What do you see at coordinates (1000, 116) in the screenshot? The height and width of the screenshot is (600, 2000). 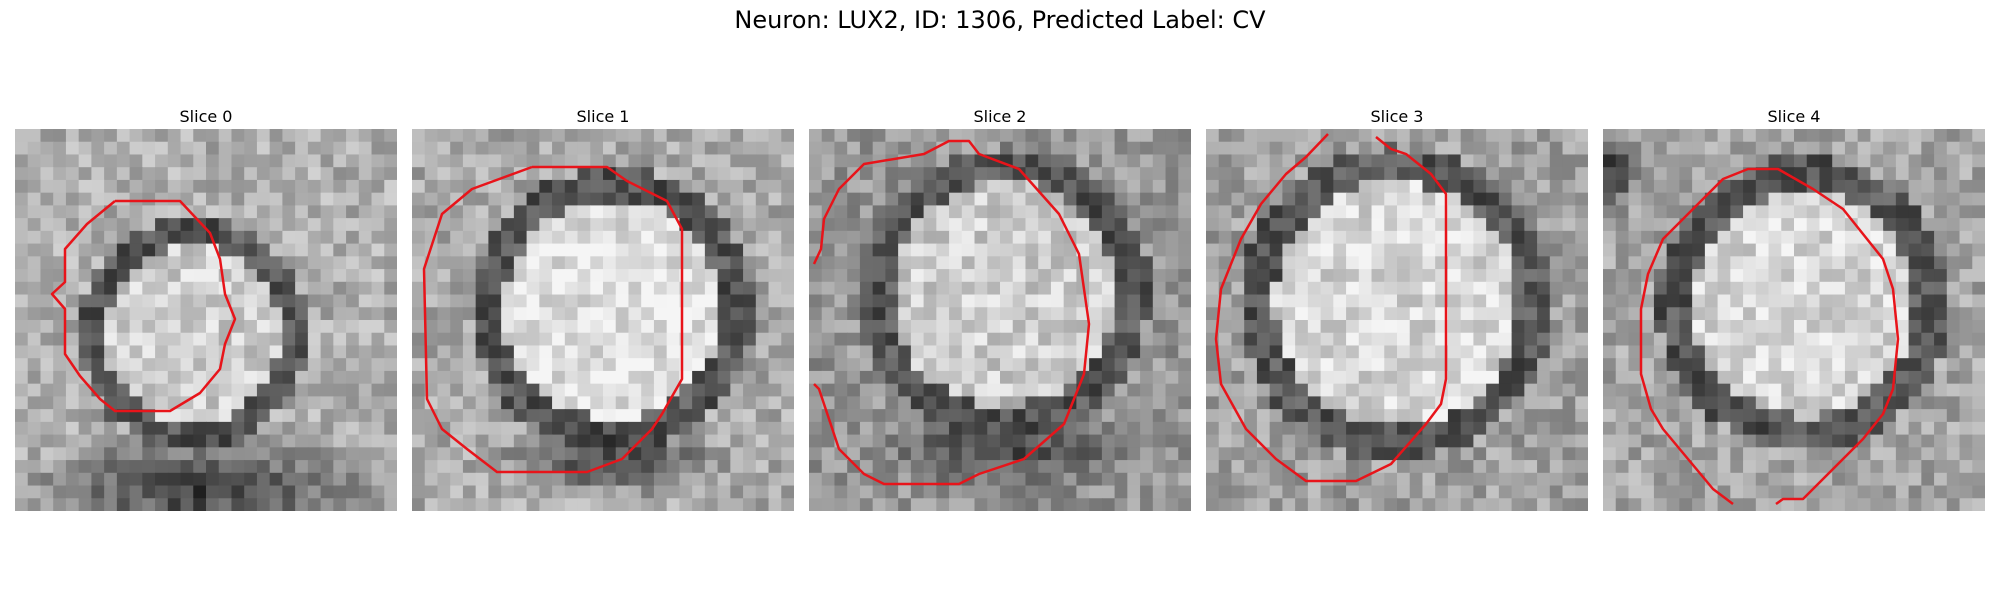 I see `slice-title-2: Slice 2` at bounding box center [1000, 116].